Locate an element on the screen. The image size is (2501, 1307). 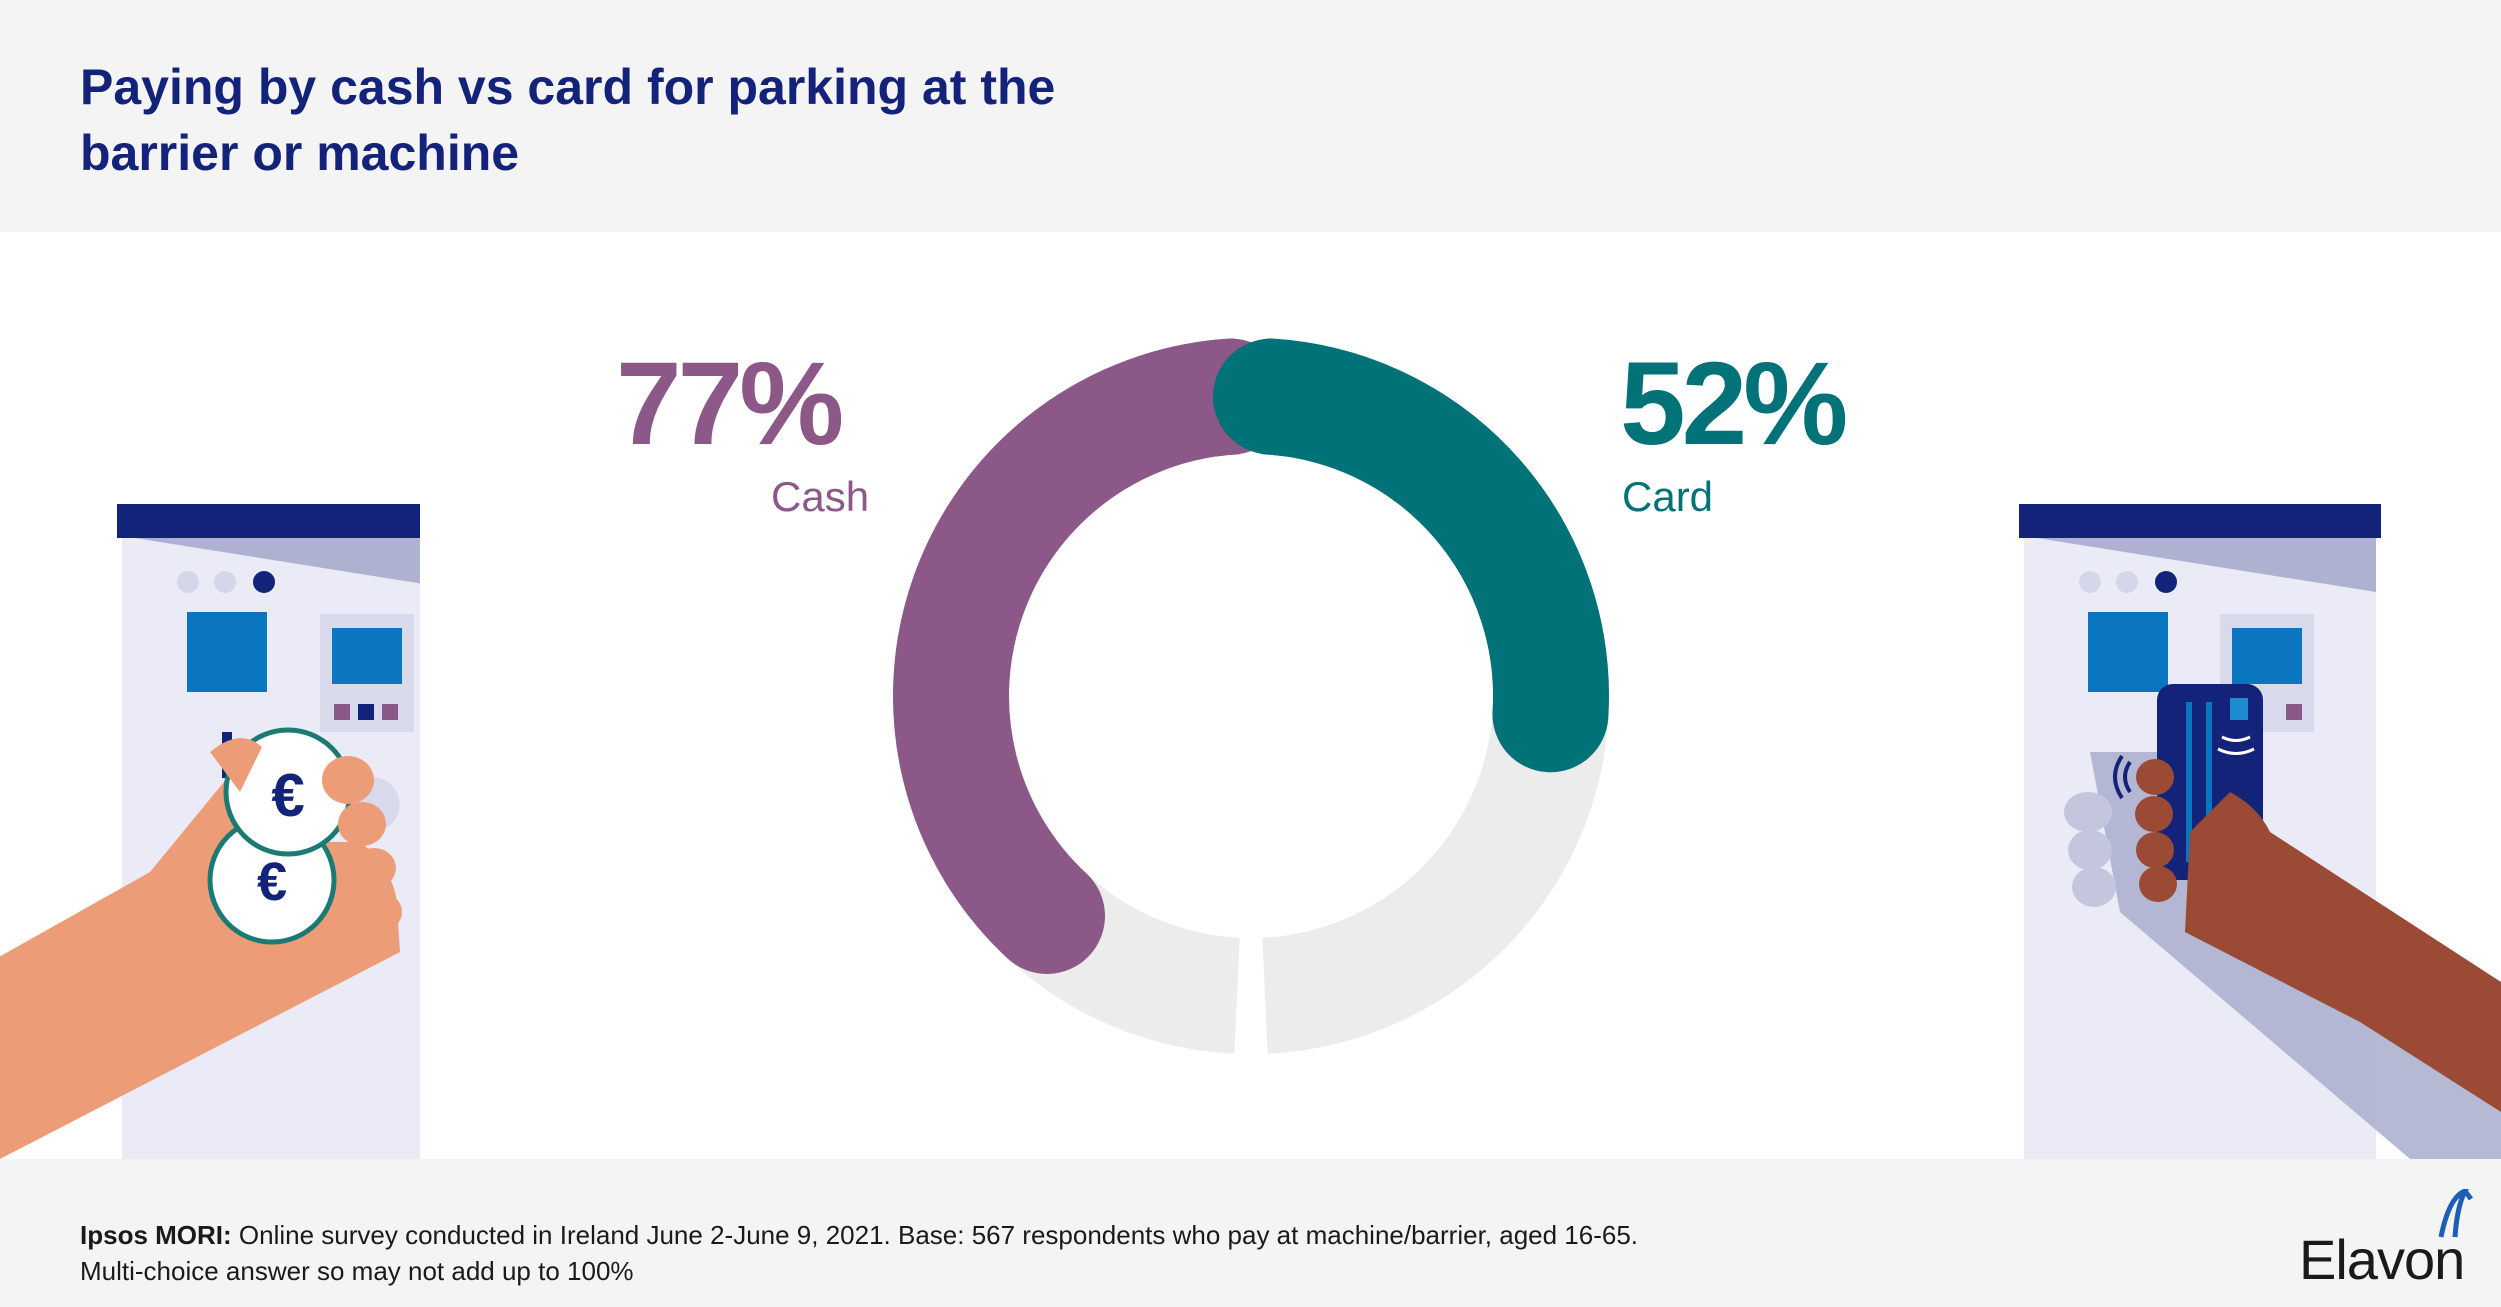
card-payment-machine-icon is located at coordinates (2260, 831).